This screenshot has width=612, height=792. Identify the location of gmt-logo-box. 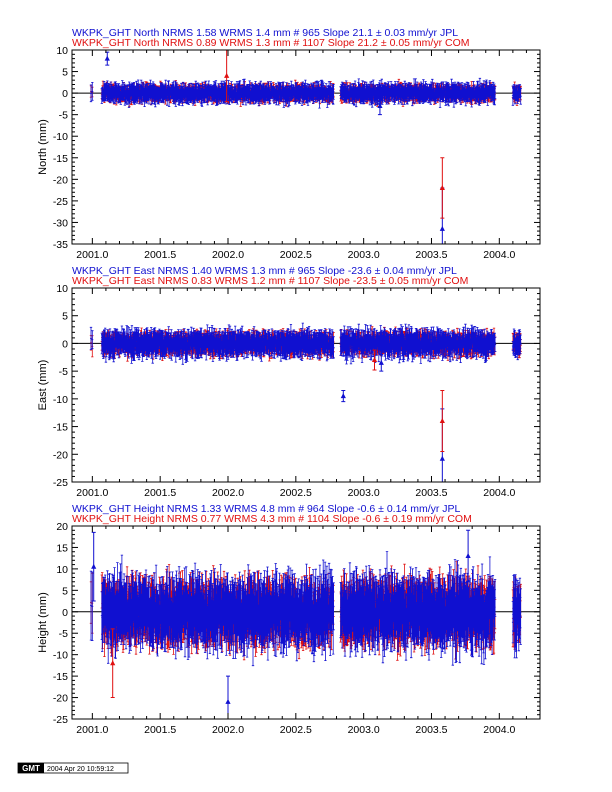
(31, 768).